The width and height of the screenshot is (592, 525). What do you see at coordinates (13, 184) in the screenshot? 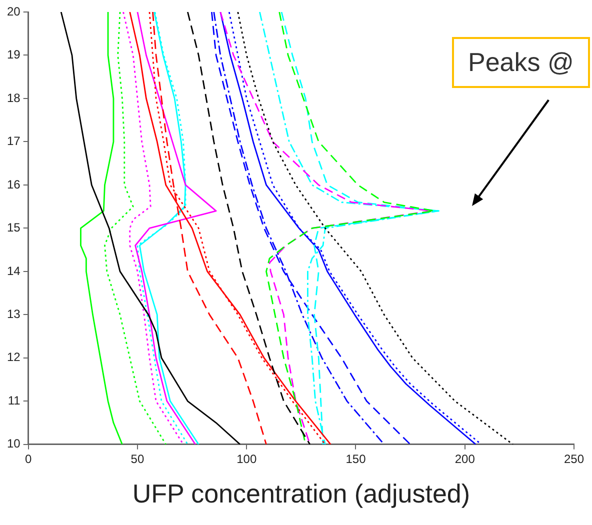
I see `y-tick-label: 16` at bounding box center [13, 184].